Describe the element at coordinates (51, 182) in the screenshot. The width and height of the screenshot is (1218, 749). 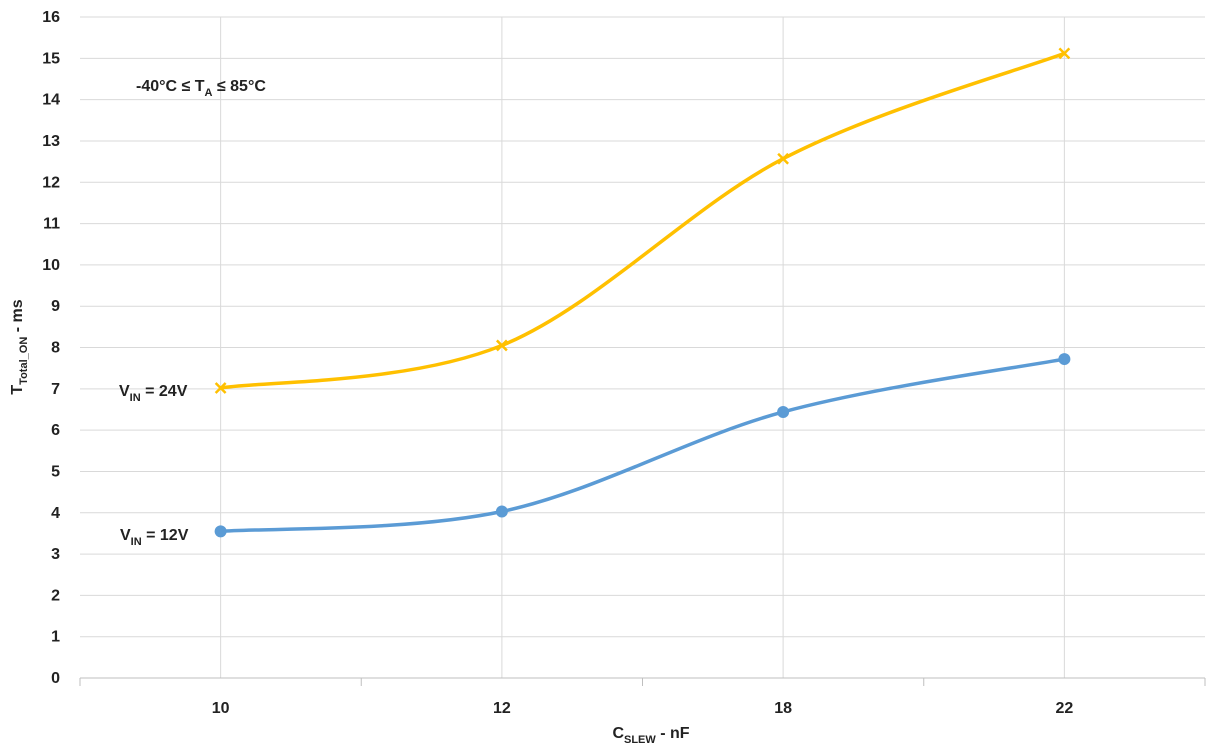
I see `y-tick-label: 12` at that location.